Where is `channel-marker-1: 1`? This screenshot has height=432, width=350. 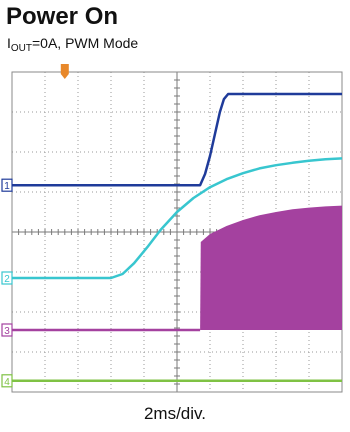 channel-marker-1: 1 is located at coordinates (7, 185).